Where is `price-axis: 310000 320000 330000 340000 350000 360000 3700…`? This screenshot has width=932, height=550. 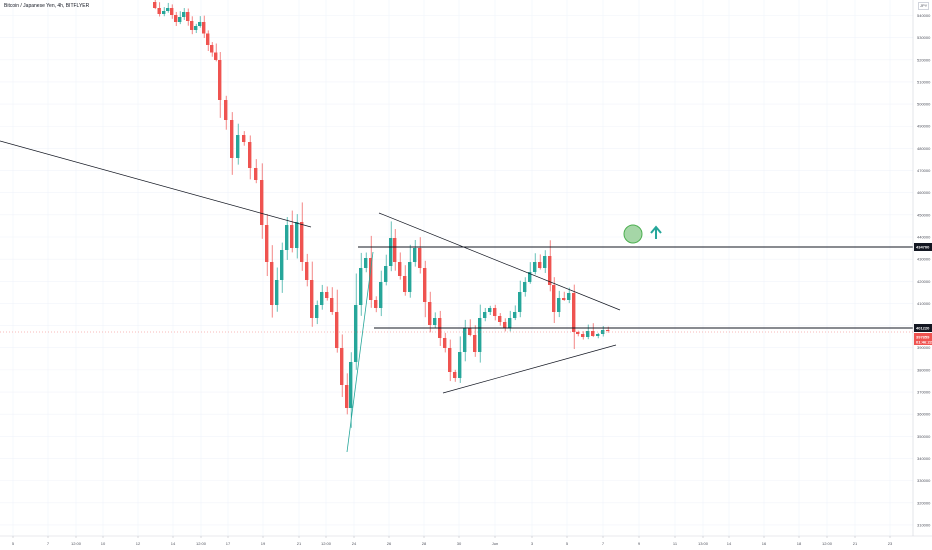 price-axis: 310000 320000 330000 340000 350000 360000 3700… is located at coordinates (921, 268).